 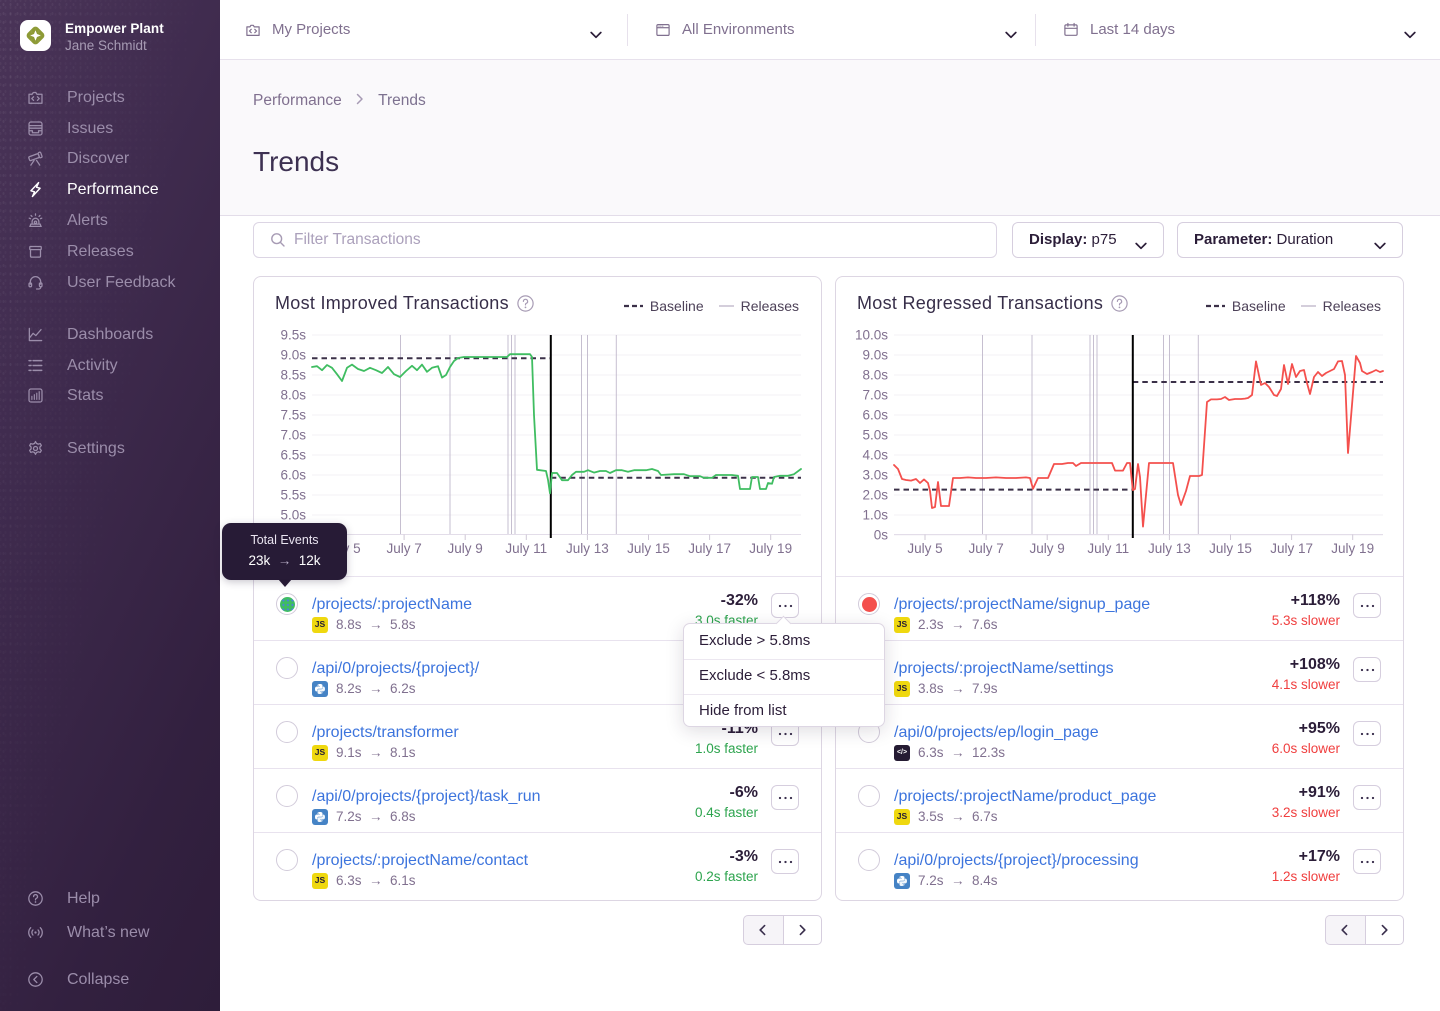 I want to click on svg-text: 9.5s, so click(x=293, y=335).